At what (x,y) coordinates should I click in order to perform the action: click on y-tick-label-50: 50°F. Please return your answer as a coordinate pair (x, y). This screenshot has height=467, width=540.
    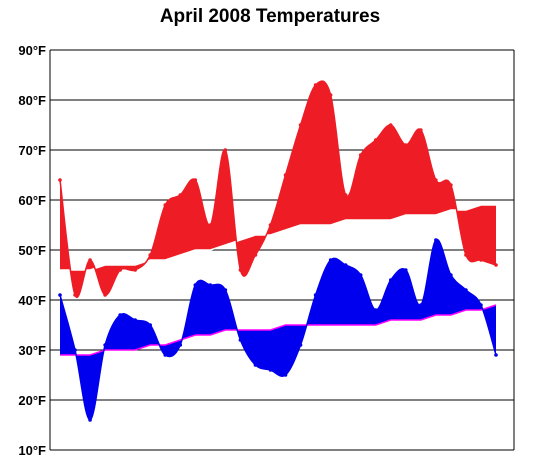
    Looking at the image, I should click on (32, 250).